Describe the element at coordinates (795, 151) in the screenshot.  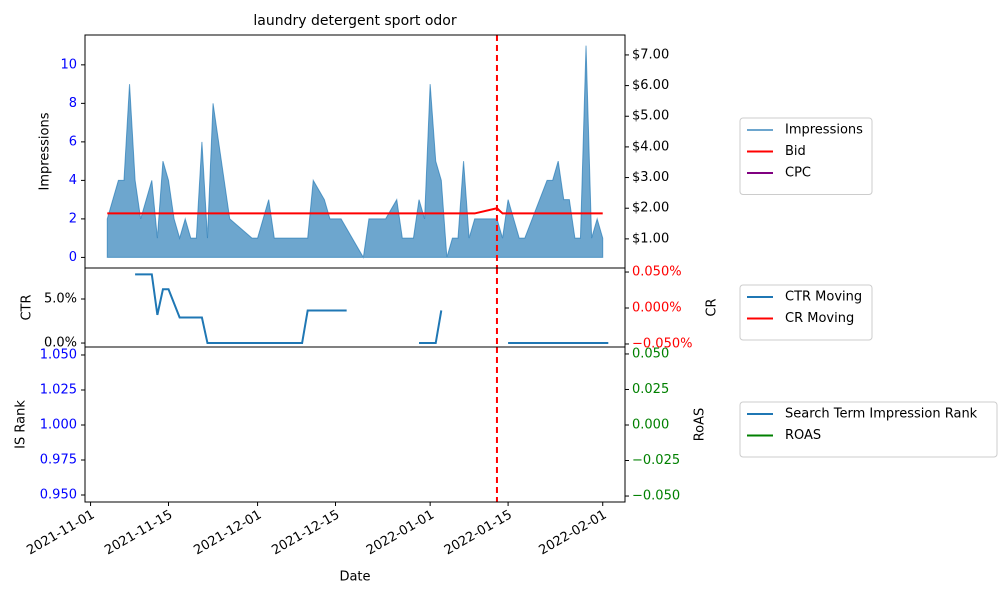
I see `legend-label: Bid` at that location.